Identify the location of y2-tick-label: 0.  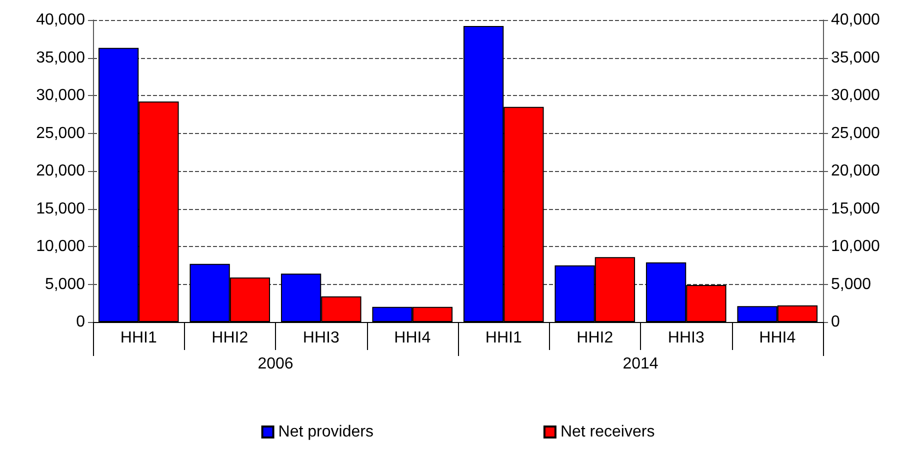
(835, 322).